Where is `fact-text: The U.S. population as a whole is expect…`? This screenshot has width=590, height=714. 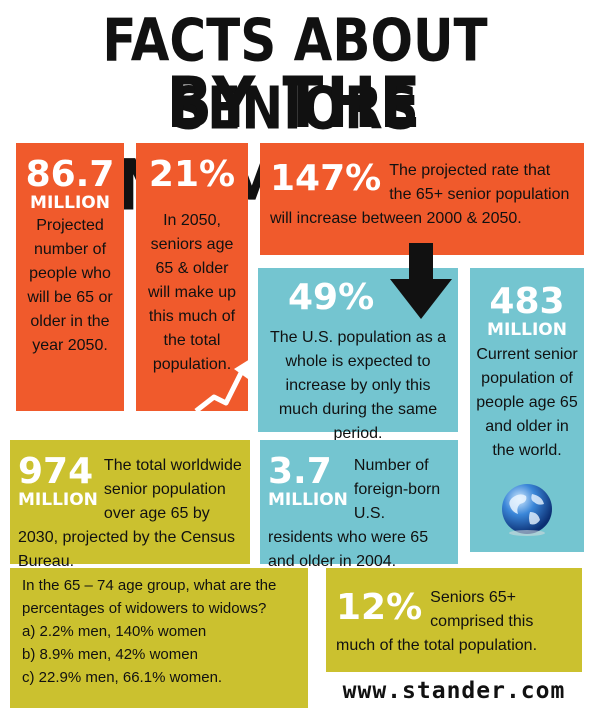
fact-text: The U.S. population as a whole is expect… is located at coordinates (358, 385).